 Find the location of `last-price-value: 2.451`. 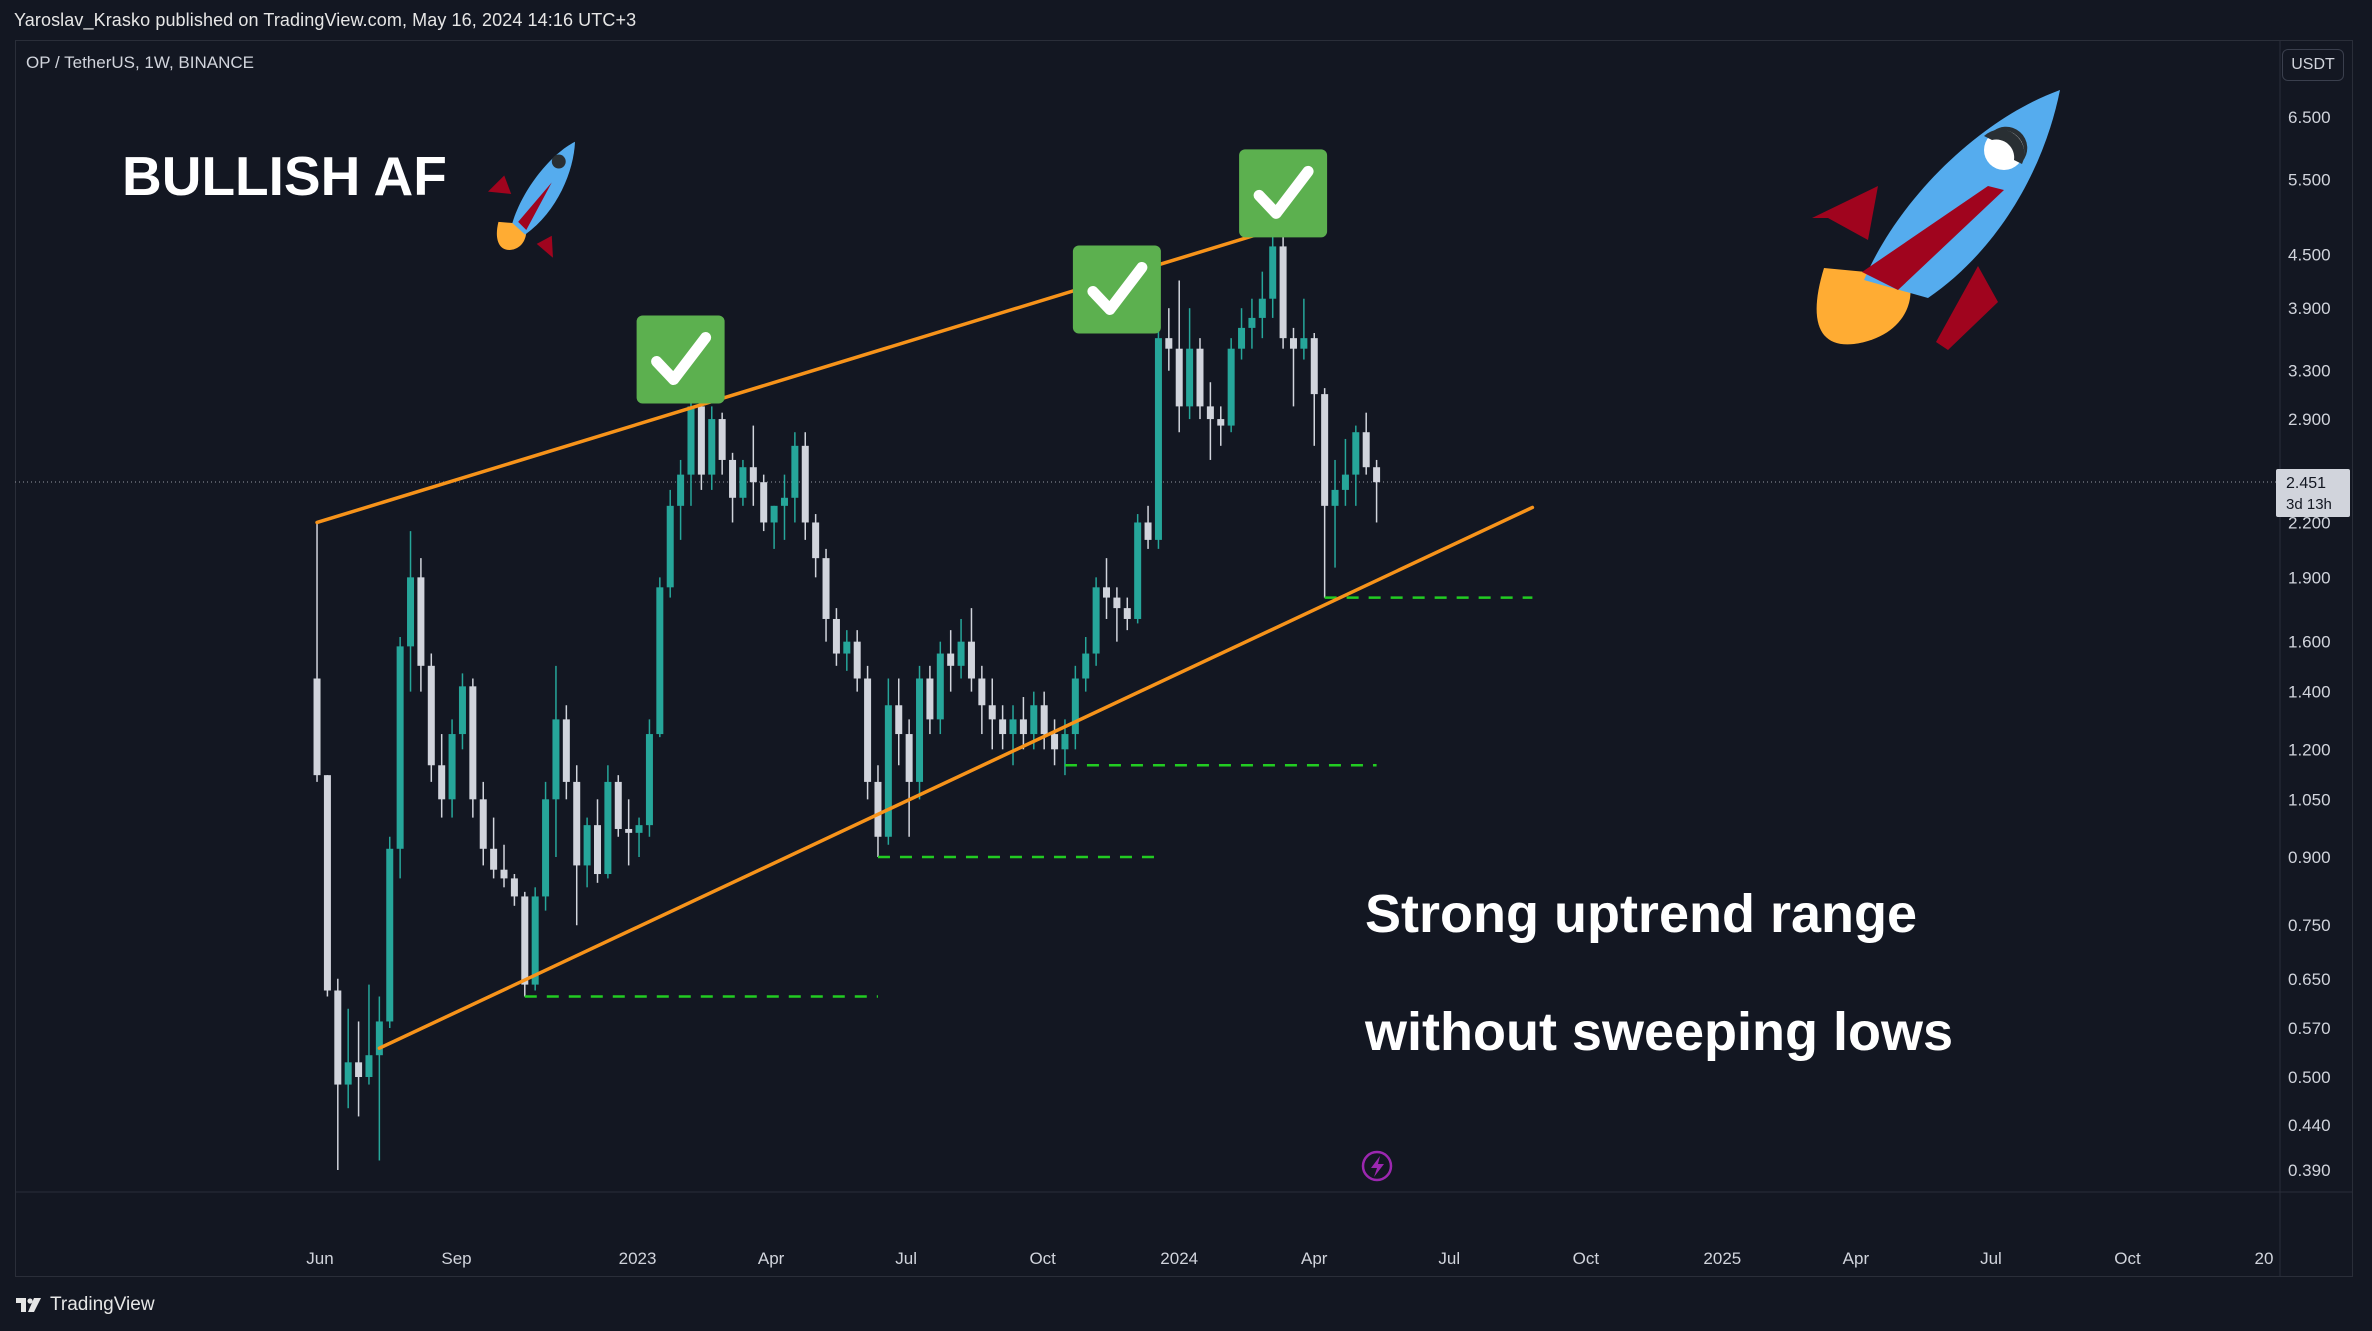

last-price-value: 2.451 is located at coordinates (2306, 483).